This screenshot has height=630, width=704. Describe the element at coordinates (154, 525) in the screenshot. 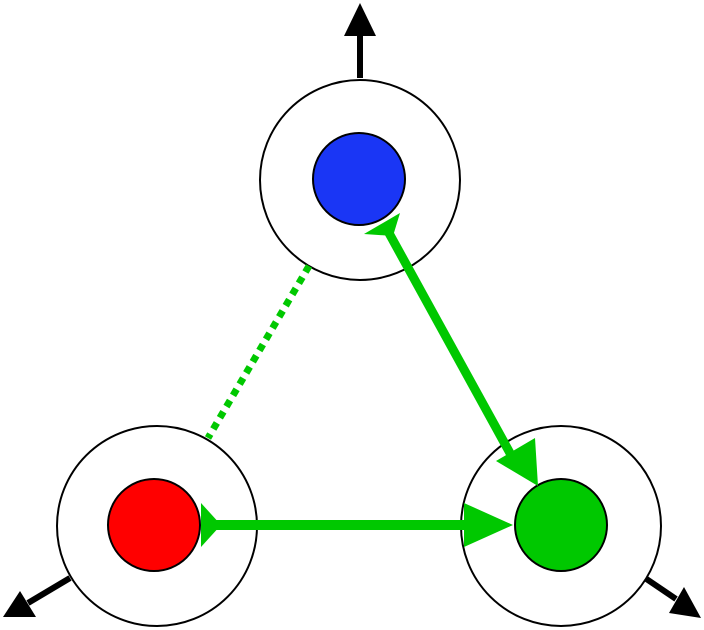

I see `left-node-red` at that location.